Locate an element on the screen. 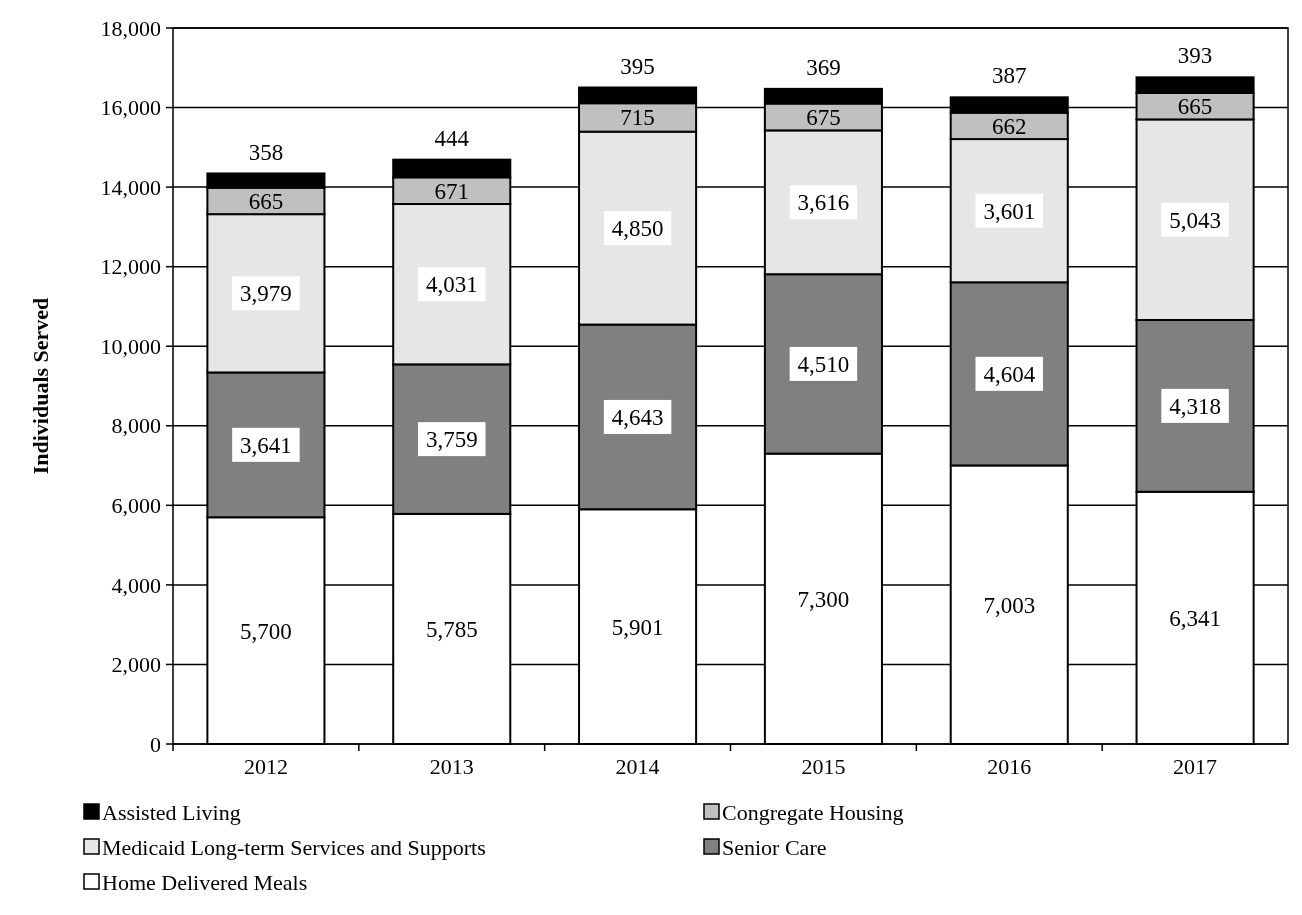  data-label: 3,759 is located at coordinates (451, 440).